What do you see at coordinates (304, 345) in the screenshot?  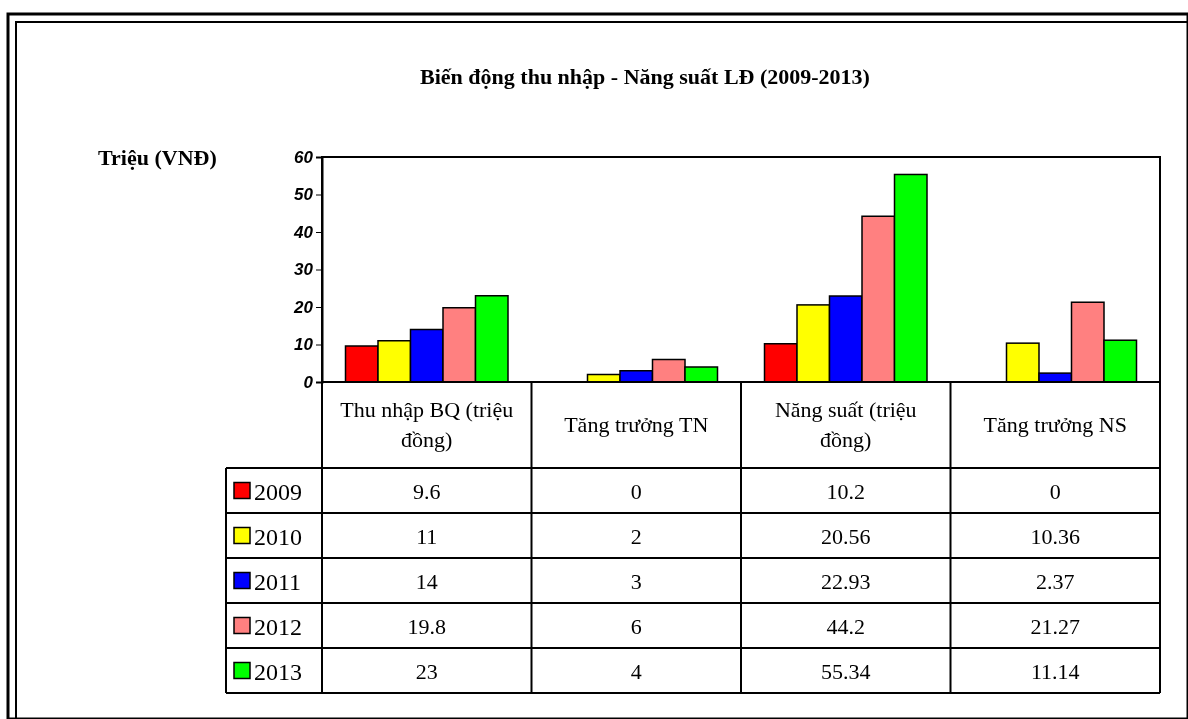 I see `y-tick-label: 10` at bounding box center [304, 345].